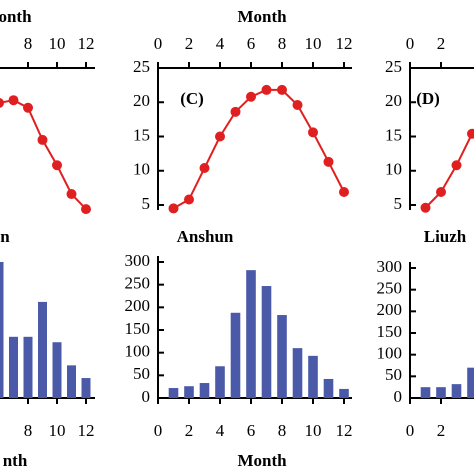 This screenshot has width=474, height=474. Describe the element at coordinates (445, 236) in the screenshot. I see `panel-title: Liuzh` at that location.